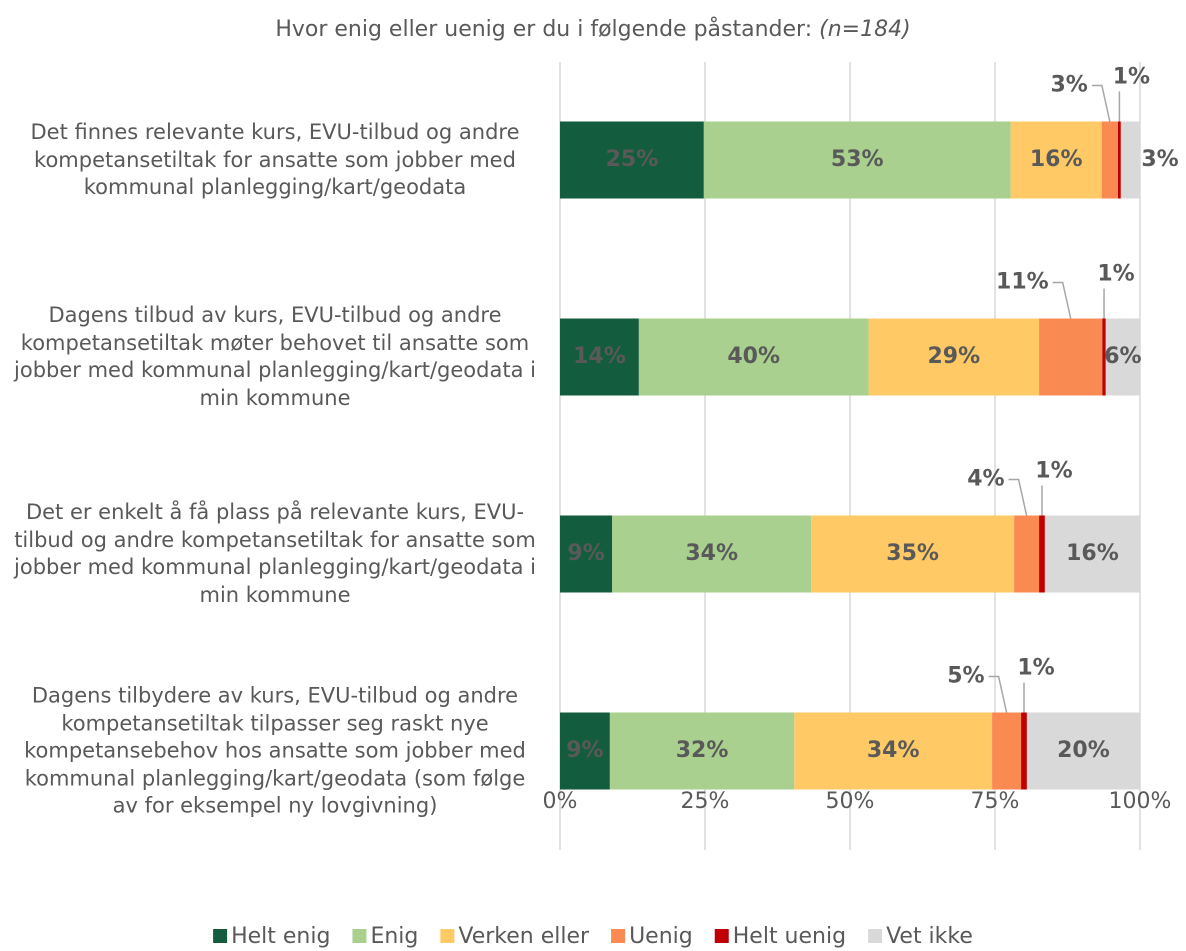 The height and width of the screenshot is (951, 1186). I want to click on value-label: 4%, so click(985, 479).